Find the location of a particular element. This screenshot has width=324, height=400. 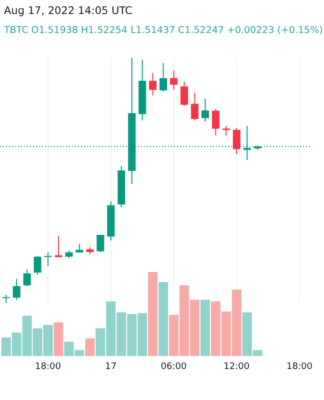

x-tick-label: 06:00 is located at coordinates (174, 367).